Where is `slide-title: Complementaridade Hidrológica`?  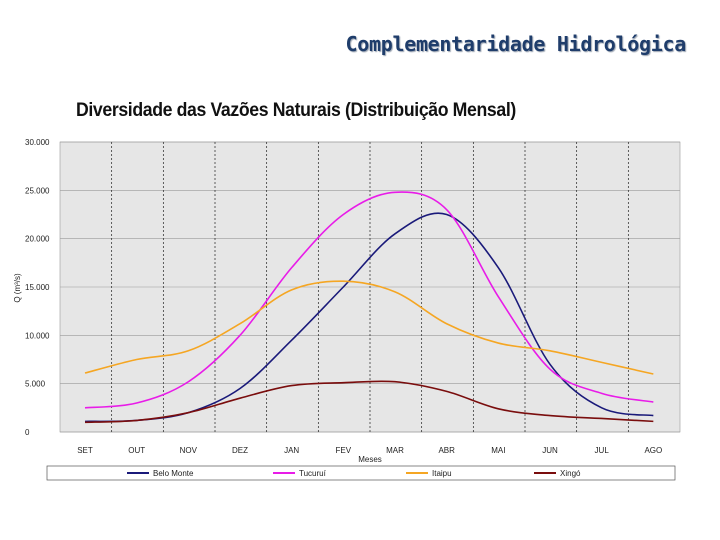 slide-title: Complementaridade Hidrológica is located at coordinates (516, 44).